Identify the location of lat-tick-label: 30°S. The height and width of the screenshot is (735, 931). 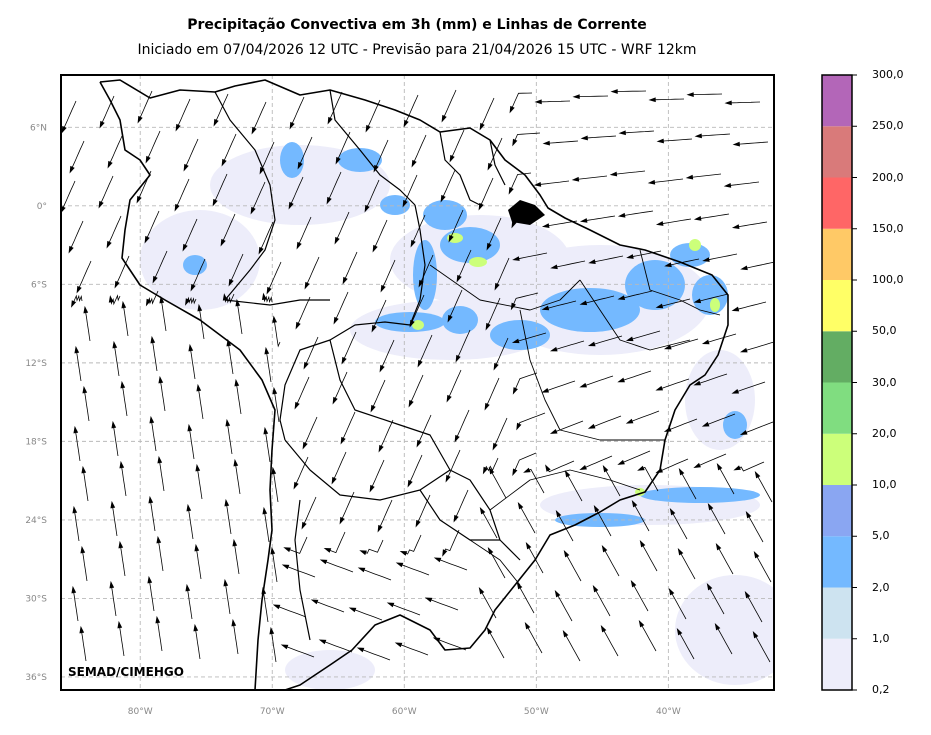
(36, 599).